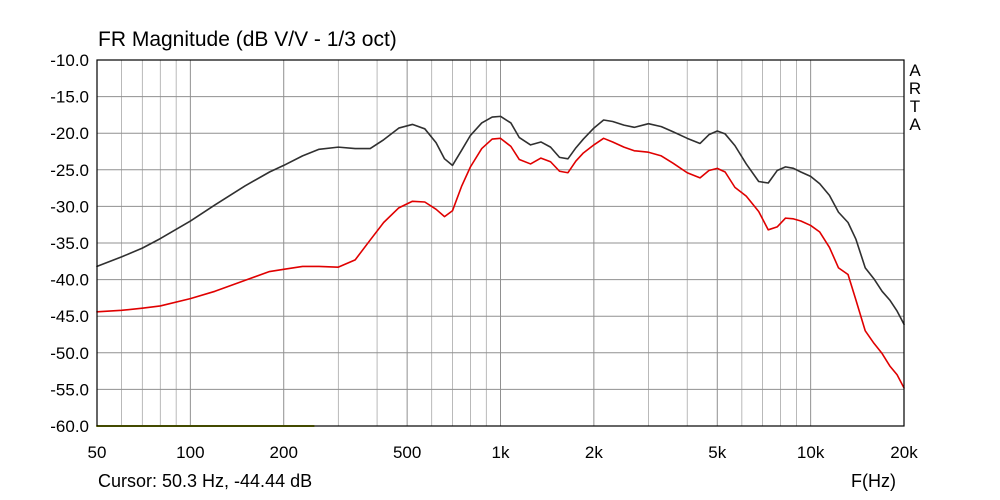 The image size is (1000, 500). What do you see at coordinates (915, 88) in the screenshot?
I see `brand-letter-r: R` at bounding box center [915, 88].